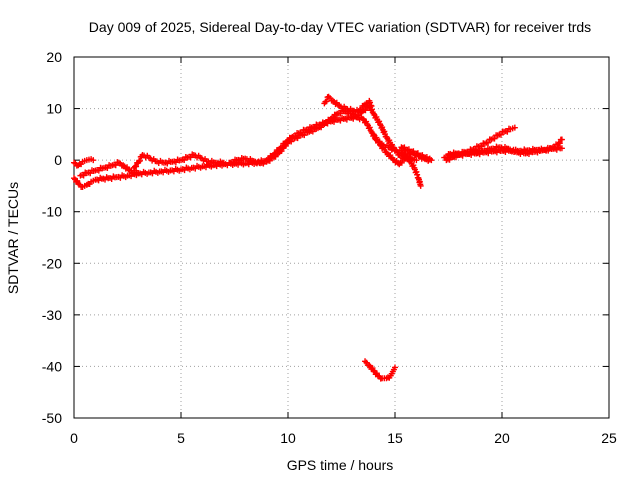 The image size is (640, 480). I want to click on y-tick-label: -10, so click(52, 212).